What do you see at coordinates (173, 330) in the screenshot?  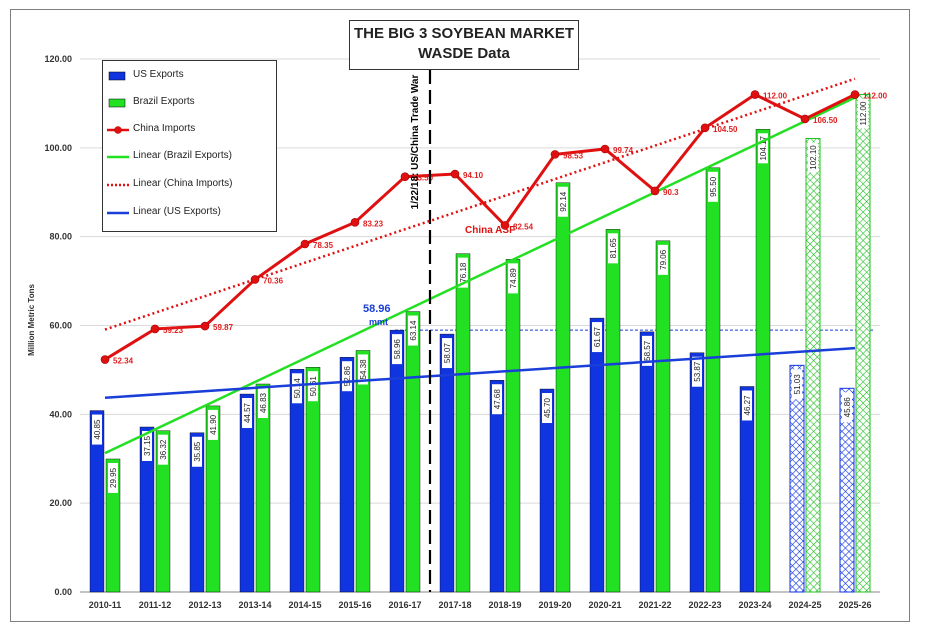 I see `china-imports-label: 59.23` at bounding box center [173, 330].